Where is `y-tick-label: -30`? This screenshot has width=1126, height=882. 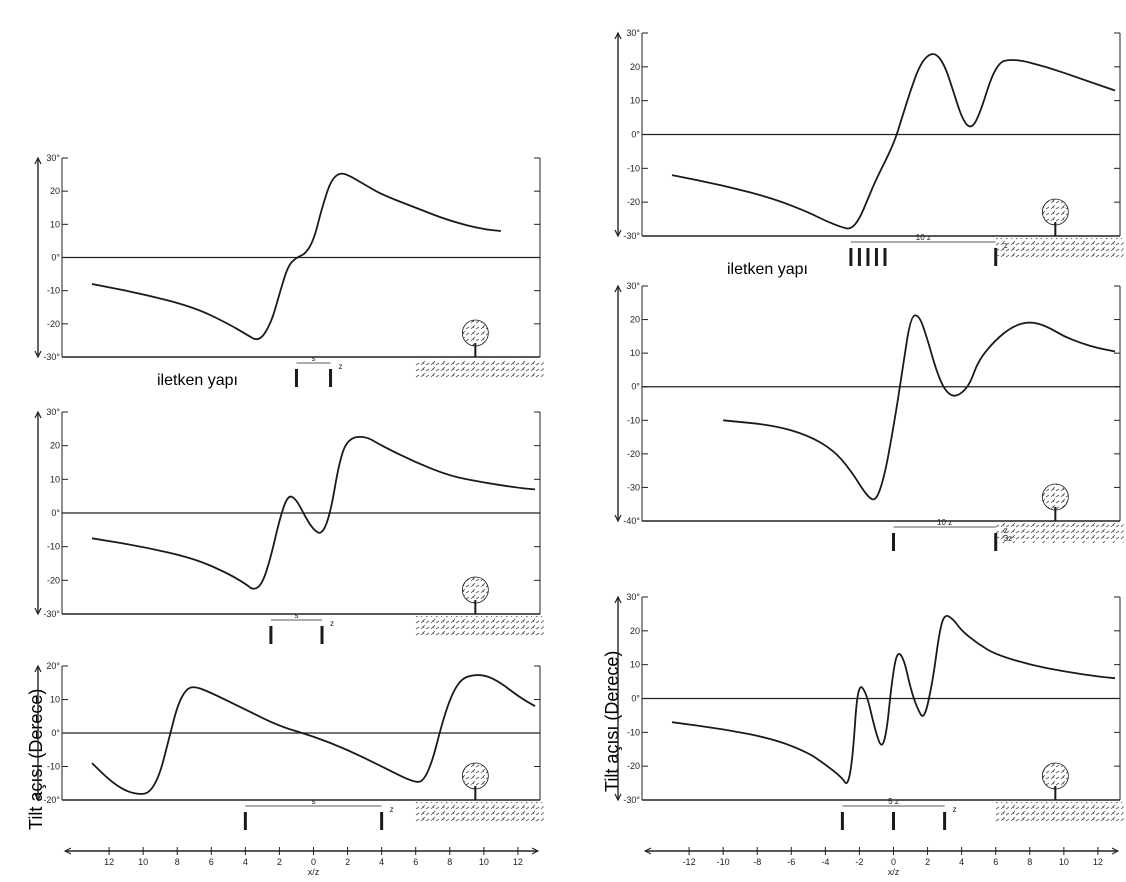
y-tick-label: -30 is located at coordinates (633, 487).